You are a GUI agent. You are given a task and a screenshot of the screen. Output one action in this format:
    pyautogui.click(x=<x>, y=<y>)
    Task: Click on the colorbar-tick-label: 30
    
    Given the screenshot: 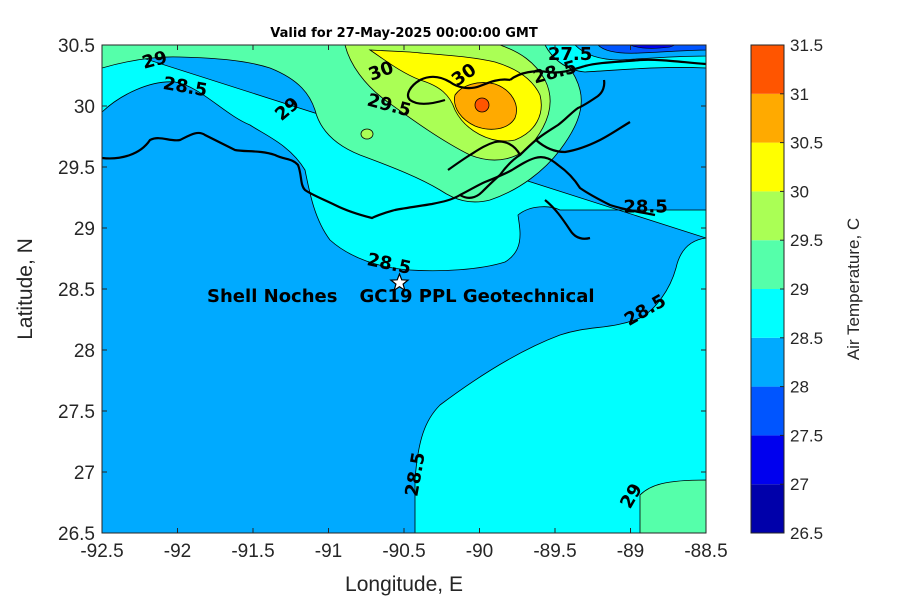 What is the action you would take?
    pyautogui.click(x=799, y=191)
    